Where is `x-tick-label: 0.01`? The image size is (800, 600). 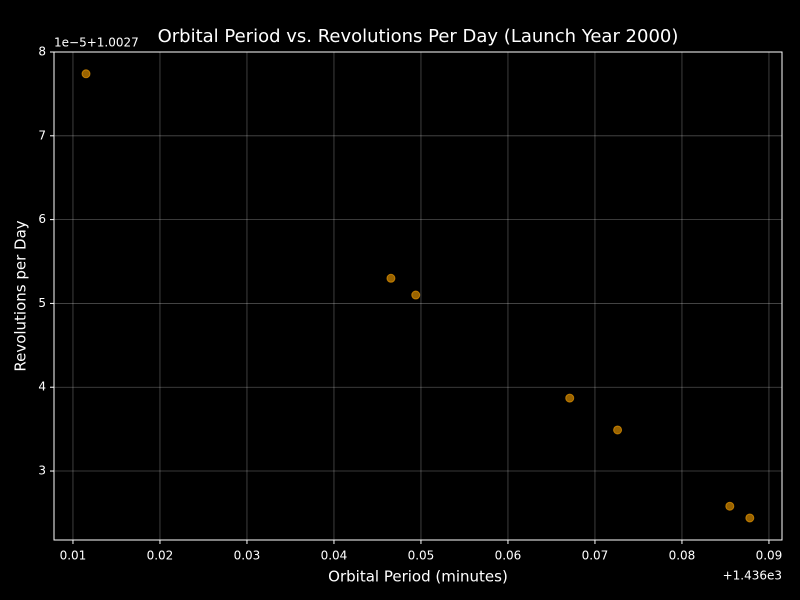
x-tick-label: 0.01 is located at coordinates (73, 556).